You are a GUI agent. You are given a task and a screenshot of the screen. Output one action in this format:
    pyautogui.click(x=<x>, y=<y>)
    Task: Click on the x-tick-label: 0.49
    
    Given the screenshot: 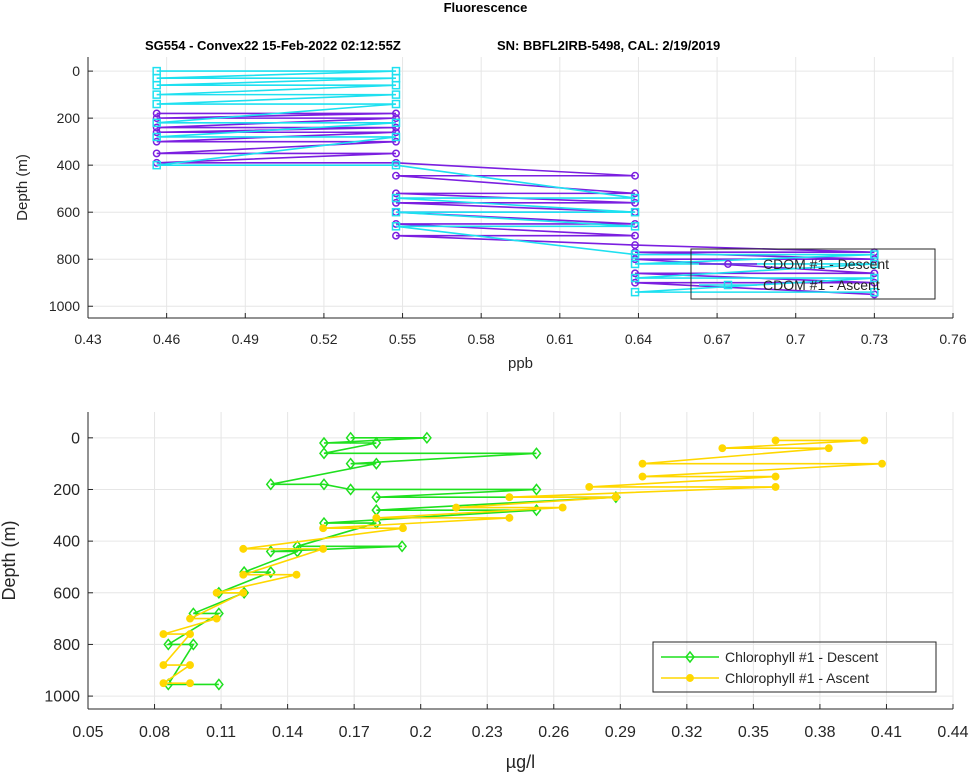 What is the action you would take?
    pyautogui.click(x=245, y=339)
    